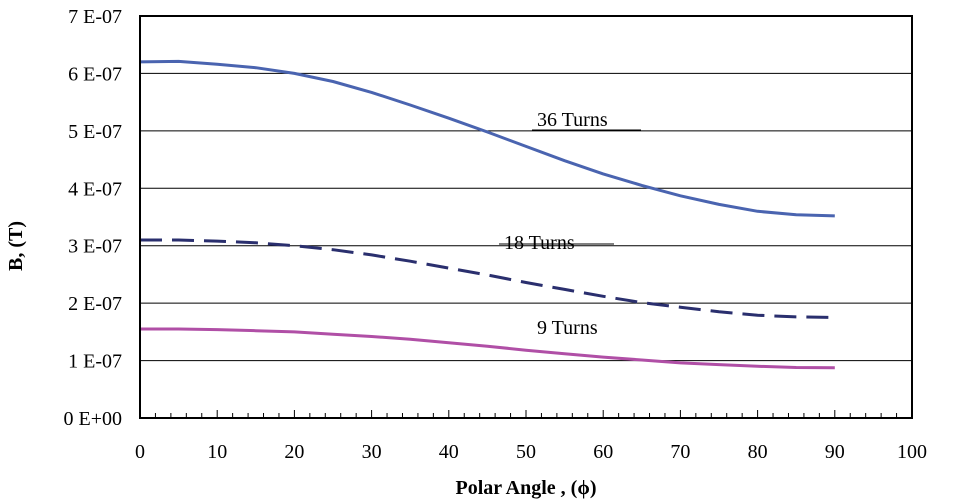 The width and height of the screenshot is (956, 502). Describe the element at coordinates (95, 247) in the screenshot. I see `y-tick-label: 3 E-07` at that location.